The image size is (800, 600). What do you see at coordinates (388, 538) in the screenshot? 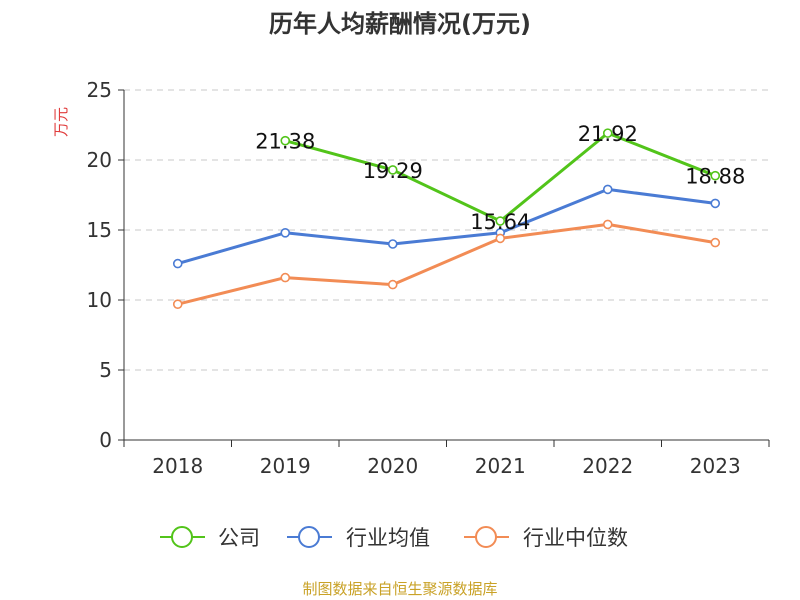
I see `legend-label: 行业均值` at bounding box center [388, 538].